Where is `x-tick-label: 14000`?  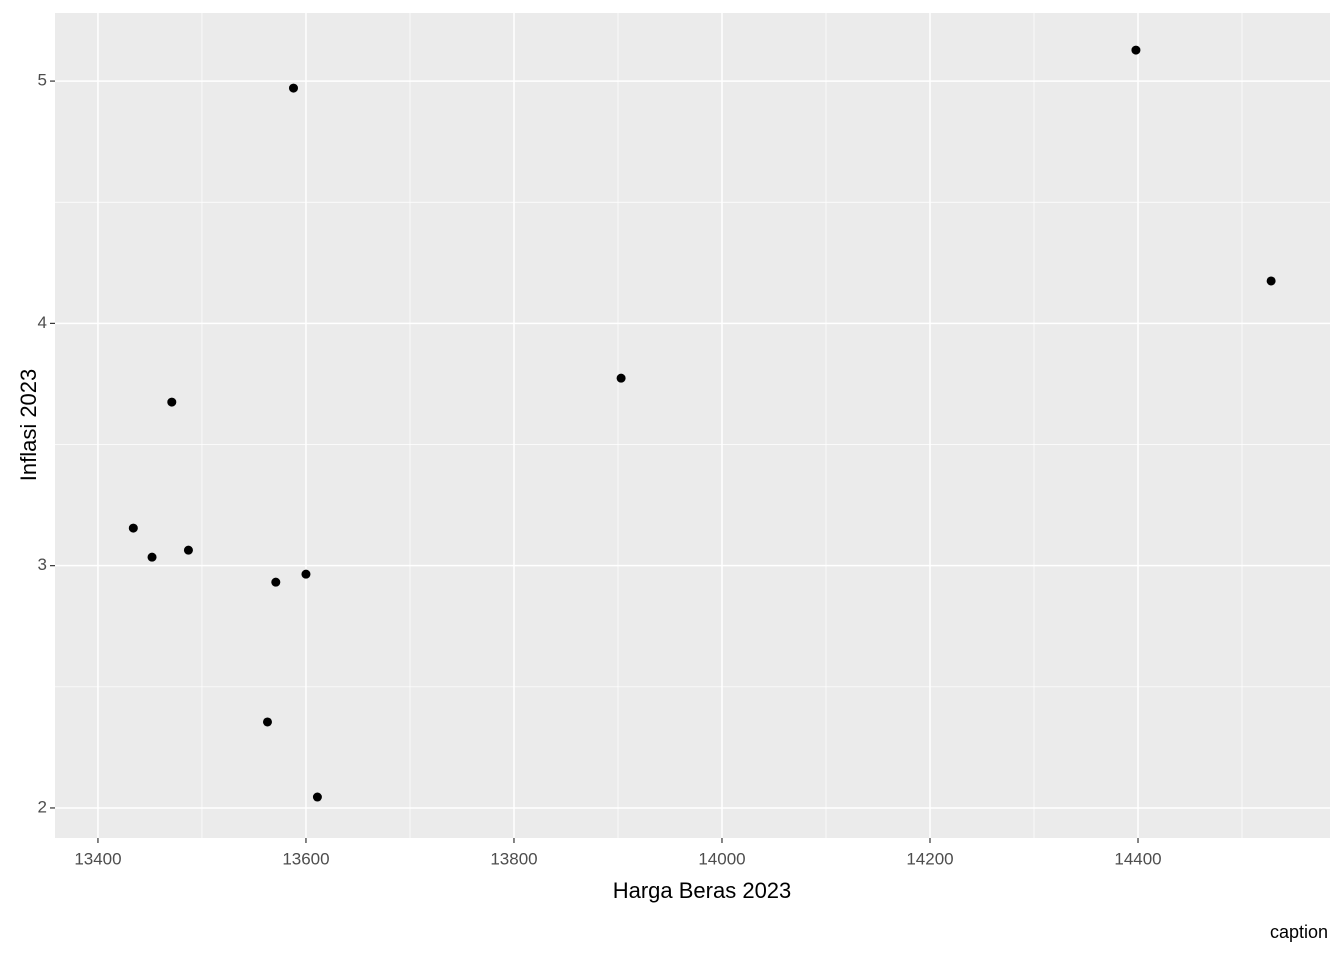
x-tick-label: 14000 is located at coordinates (721, 858).